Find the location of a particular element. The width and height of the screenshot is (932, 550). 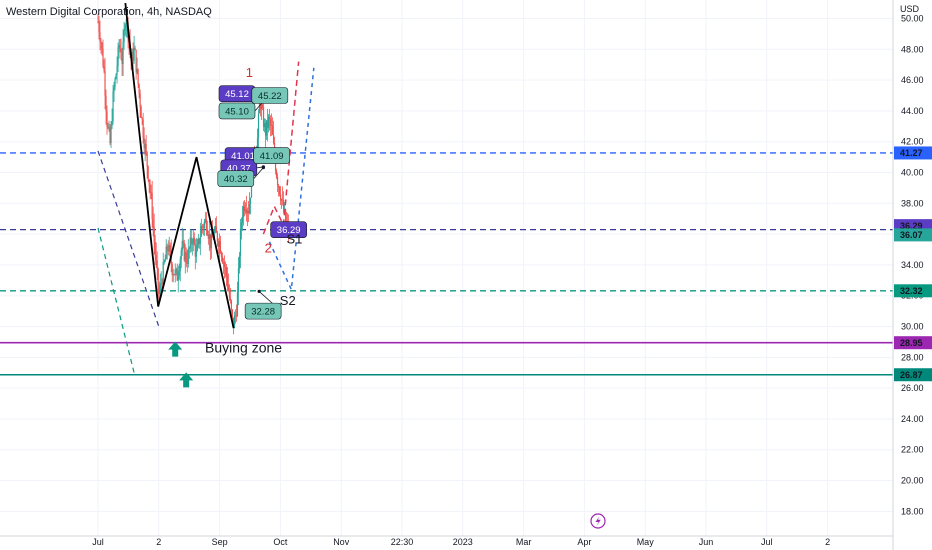

y-tick-label: 38.00 is located at coordinates (912, 203).